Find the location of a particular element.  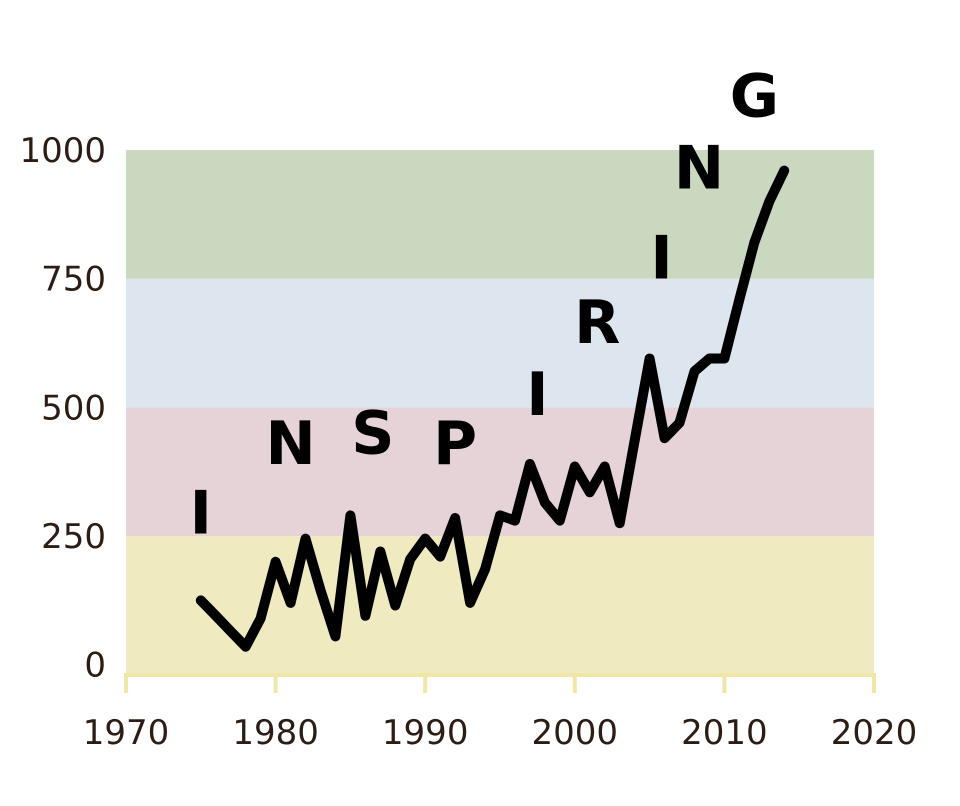

y-axis-tick-labels: 0 250 500 750 1000 is located at coordinates (62, 408).